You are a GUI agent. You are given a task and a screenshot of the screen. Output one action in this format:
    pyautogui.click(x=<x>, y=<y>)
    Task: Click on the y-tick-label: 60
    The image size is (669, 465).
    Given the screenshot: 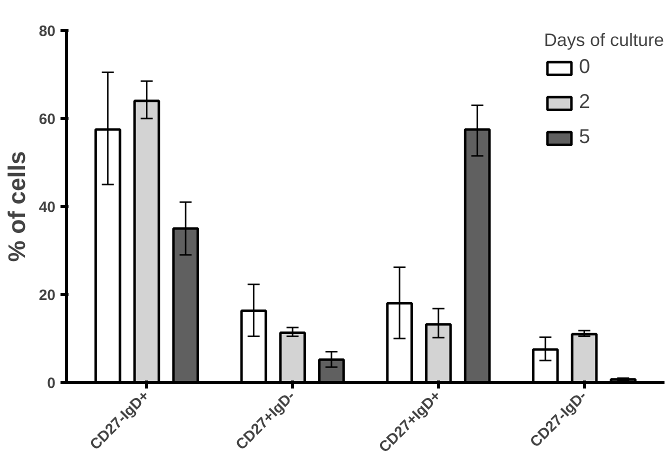 What is the action you would take?
    pyautogui.click(x=47, y=119)
    